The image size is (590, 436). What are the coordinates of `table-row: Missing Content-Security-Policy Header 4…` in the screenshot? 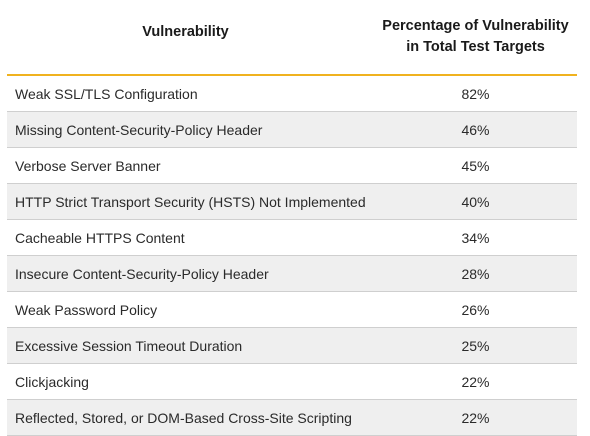 It's located at (292, 129).